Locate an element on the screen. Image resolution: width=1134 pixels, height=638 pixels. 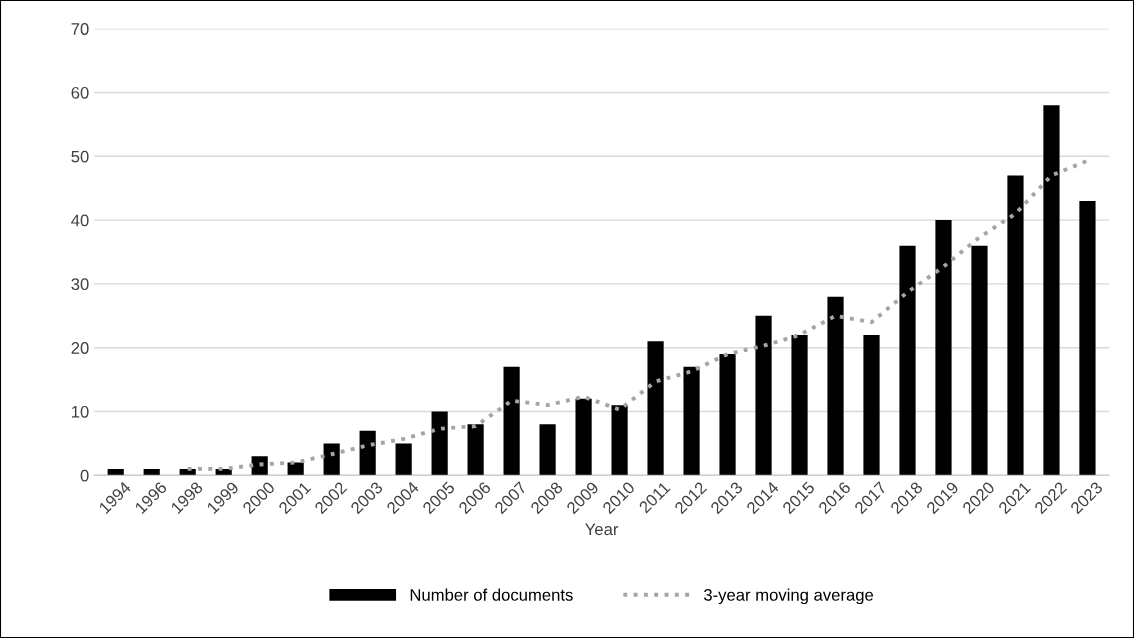
legend-label: Number of documents is located at coordinates (491, 594).